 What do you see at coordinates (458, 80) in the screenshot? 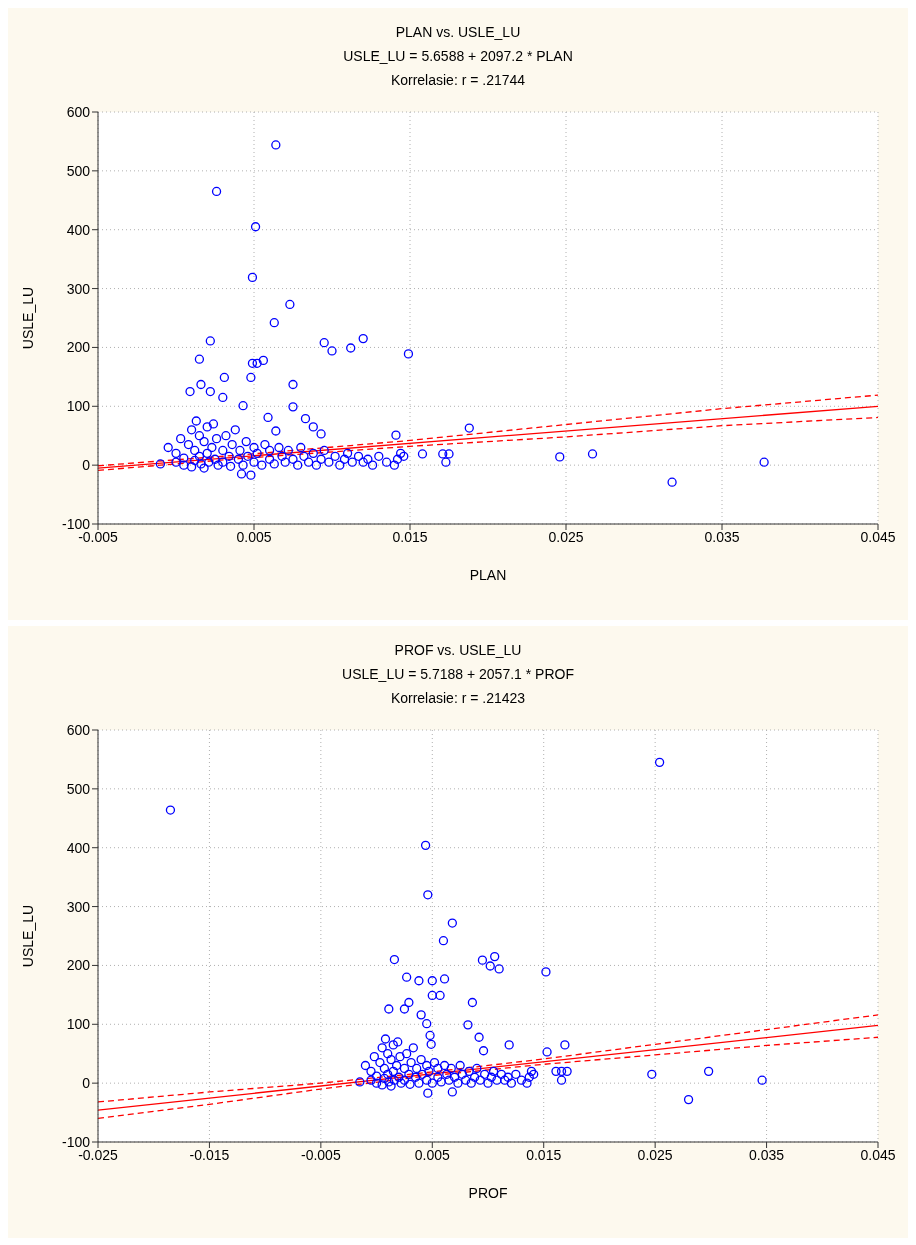
I see `text: Korrelasie: r = .21744` at bounding box center [458, 80].